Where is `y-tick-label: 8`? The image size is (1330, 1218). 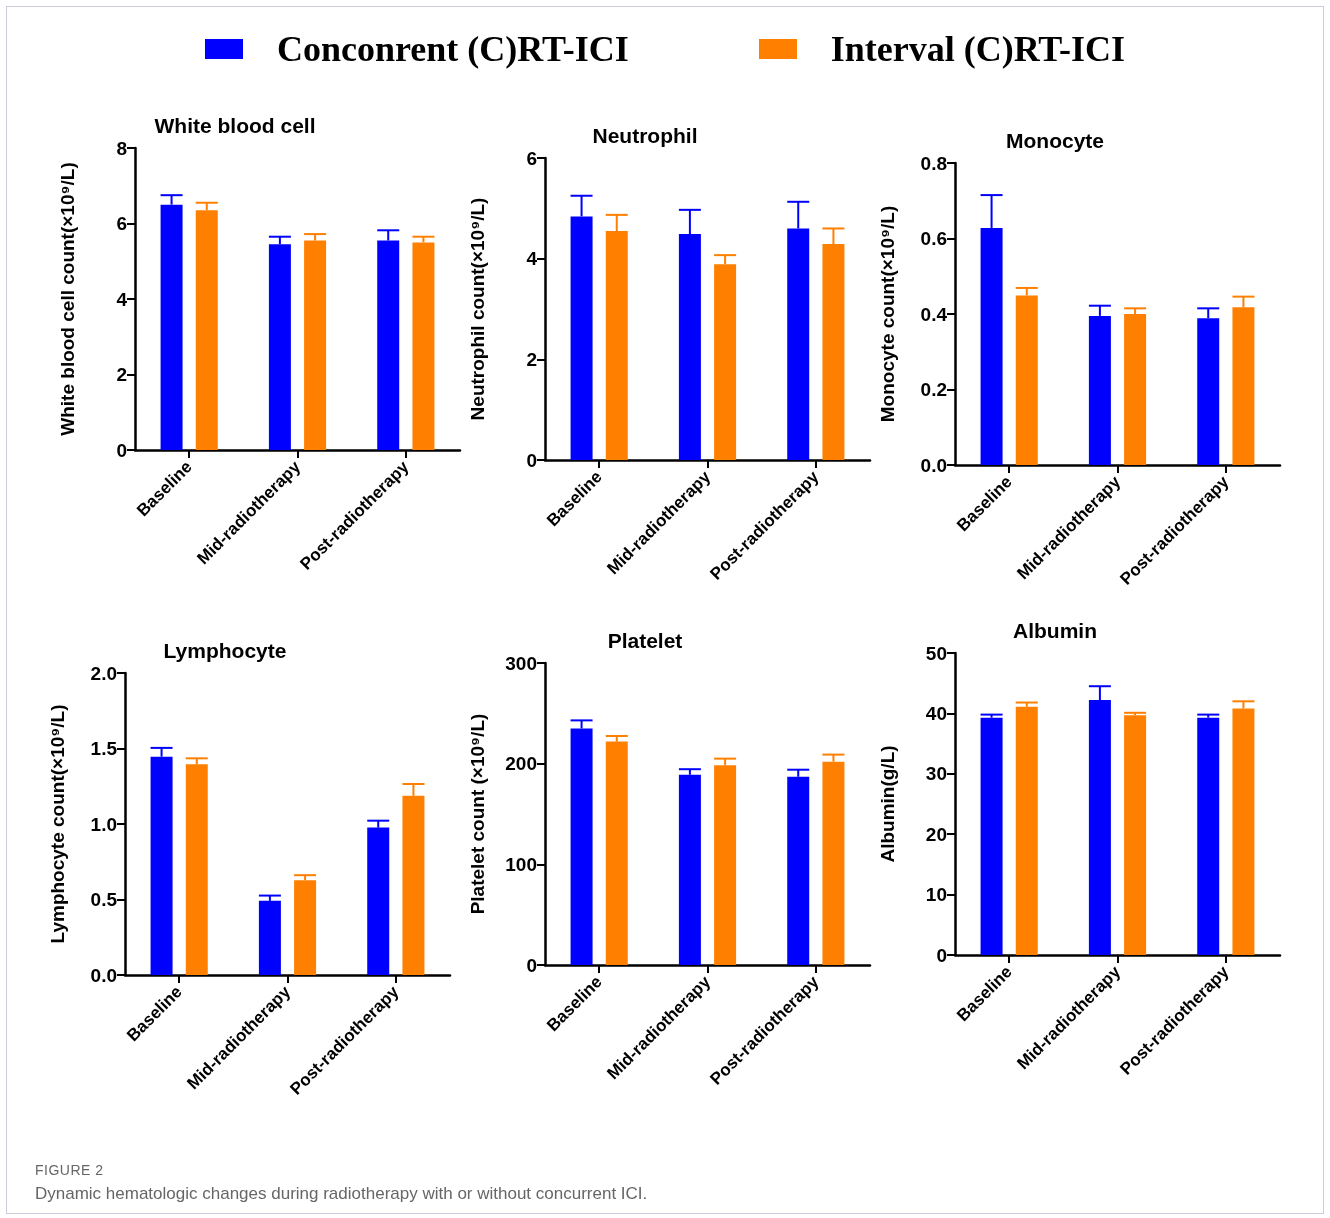
y-tick-label: 8 is located at coordinates (121, 148).